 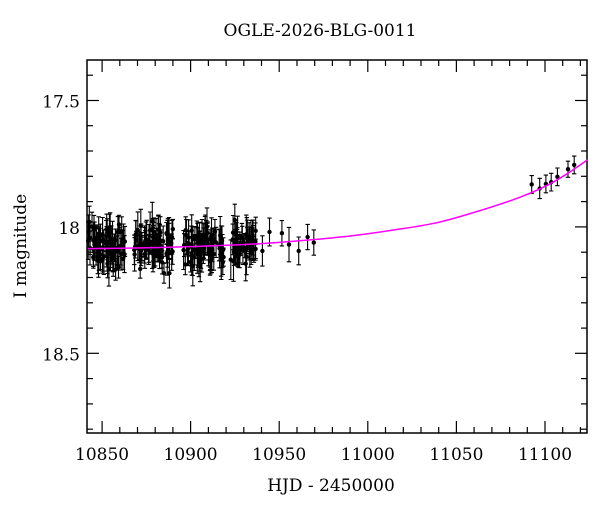 What do you see at coordinates (61, 355) in the screenshot?
I see `y-tick-label: 18.5` at bounding box center [61, 355].